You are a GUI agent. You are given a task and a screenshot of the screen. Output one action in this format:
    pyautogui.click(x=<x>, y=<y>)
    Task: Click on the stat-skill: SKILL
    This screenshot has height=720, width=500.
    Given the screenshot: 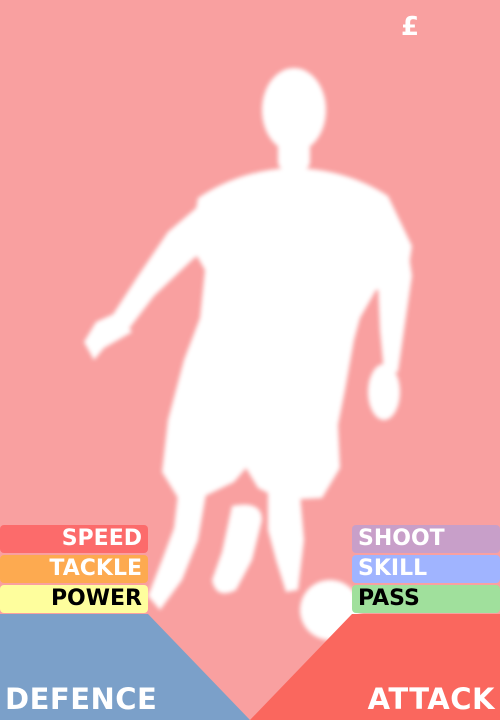 What is the action you would take?
    pyautogui.click(x=426, y=569)
    